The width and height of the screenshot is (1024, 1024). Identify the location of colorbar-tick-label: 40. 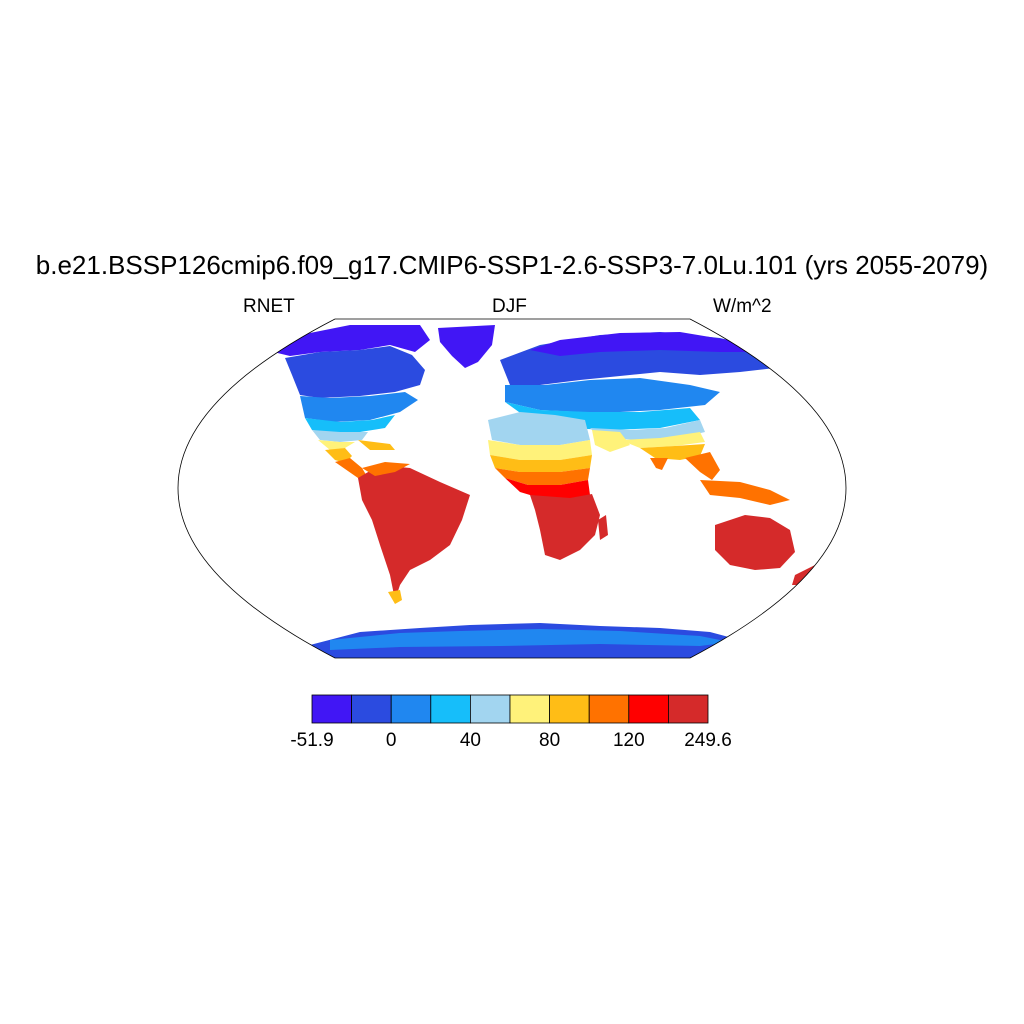
(470, 740).